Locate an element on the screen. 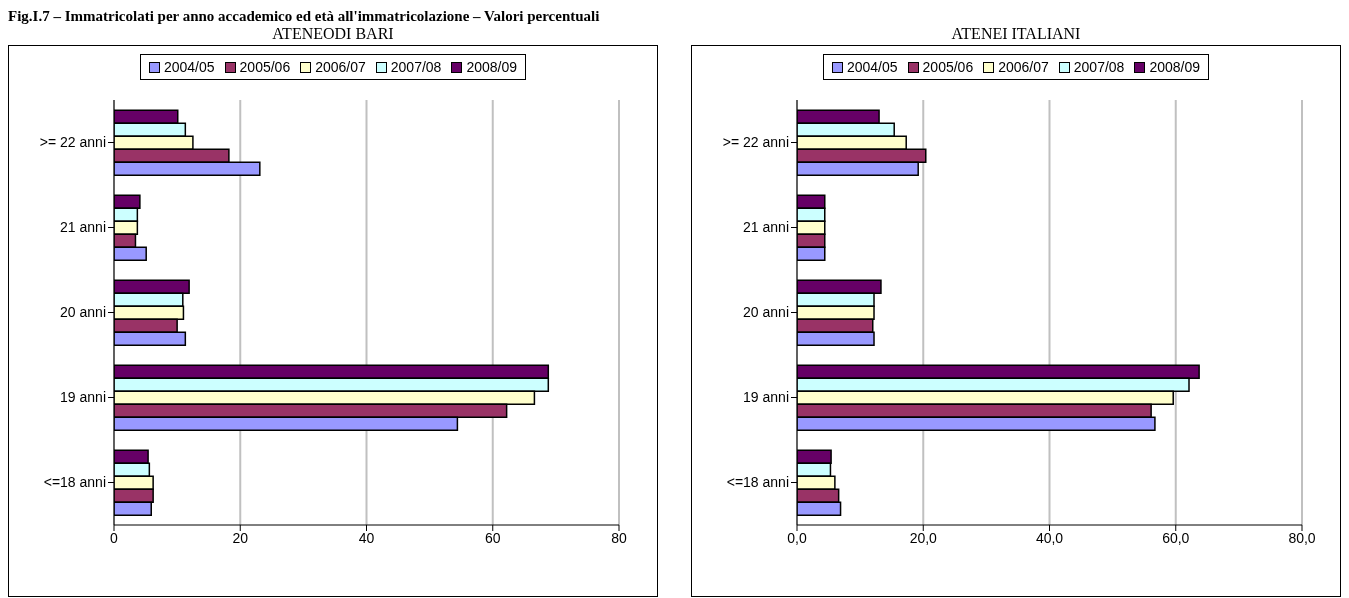 The width and height of the screenshot is (1349, 598). x-tick-label: 60 is located at coordinates (492, 537).